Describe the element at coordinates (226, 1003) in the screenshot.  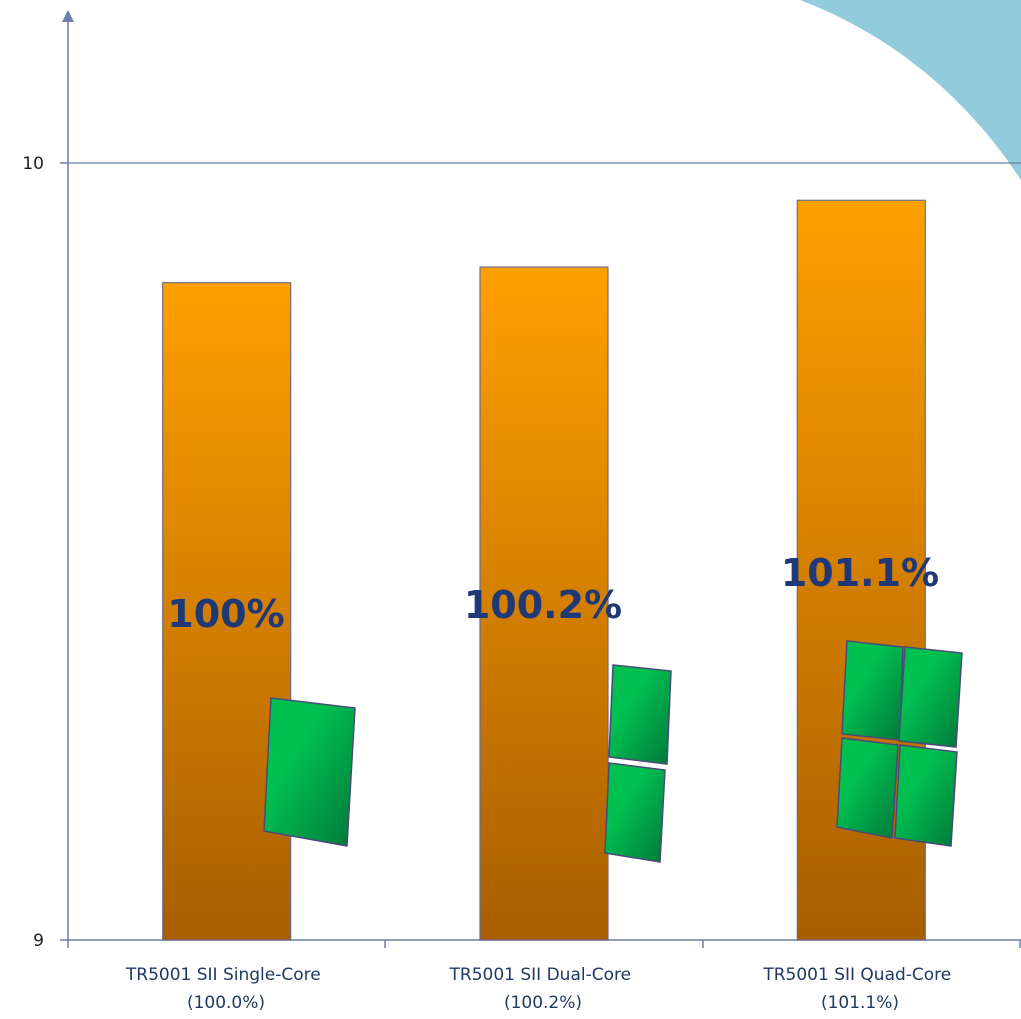
I see `category-percent: (100.0%)` at that location.